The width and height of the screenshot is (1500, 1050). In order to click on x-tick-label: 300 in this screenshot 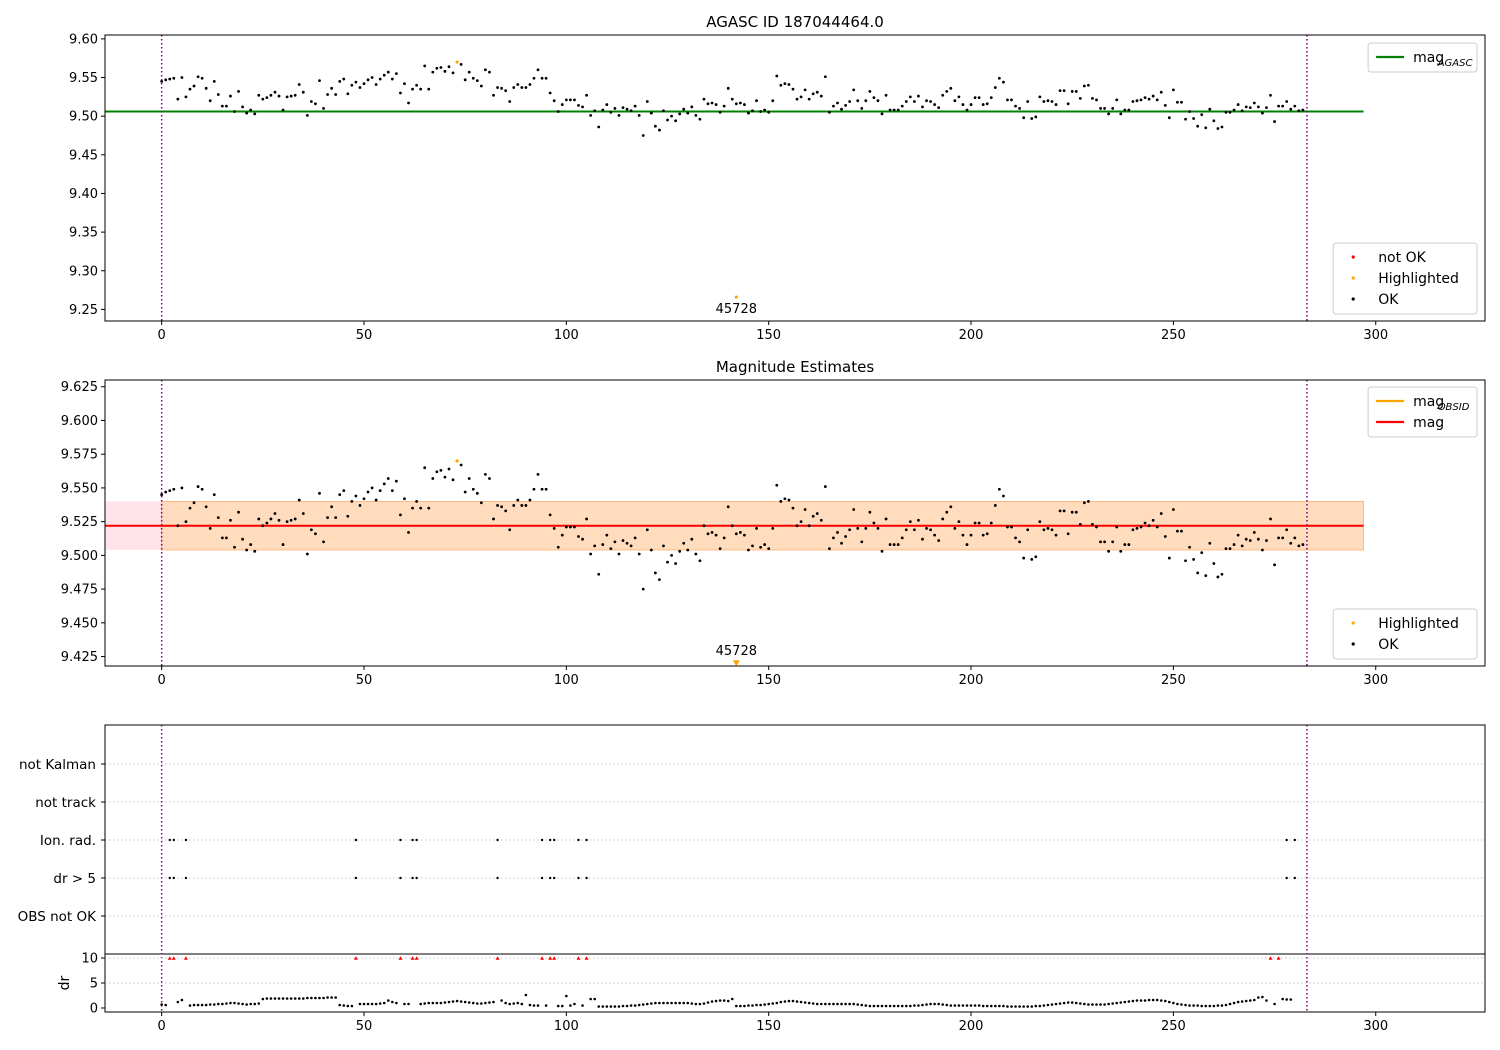, I will do `click(1375, 1026)`.